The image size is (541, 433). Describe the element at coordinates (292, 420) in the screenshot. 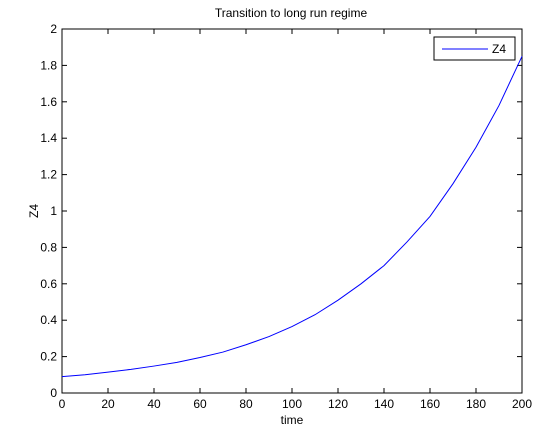

I see `x-axis-label: time` at that location.